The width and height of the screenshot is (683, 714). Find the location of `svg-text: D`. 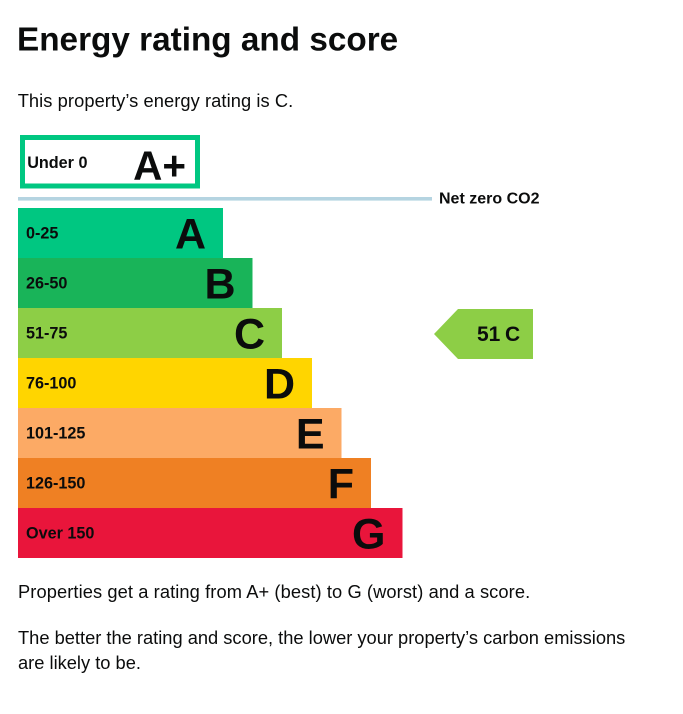

svg-text: D is located at coordinates (279, 385).